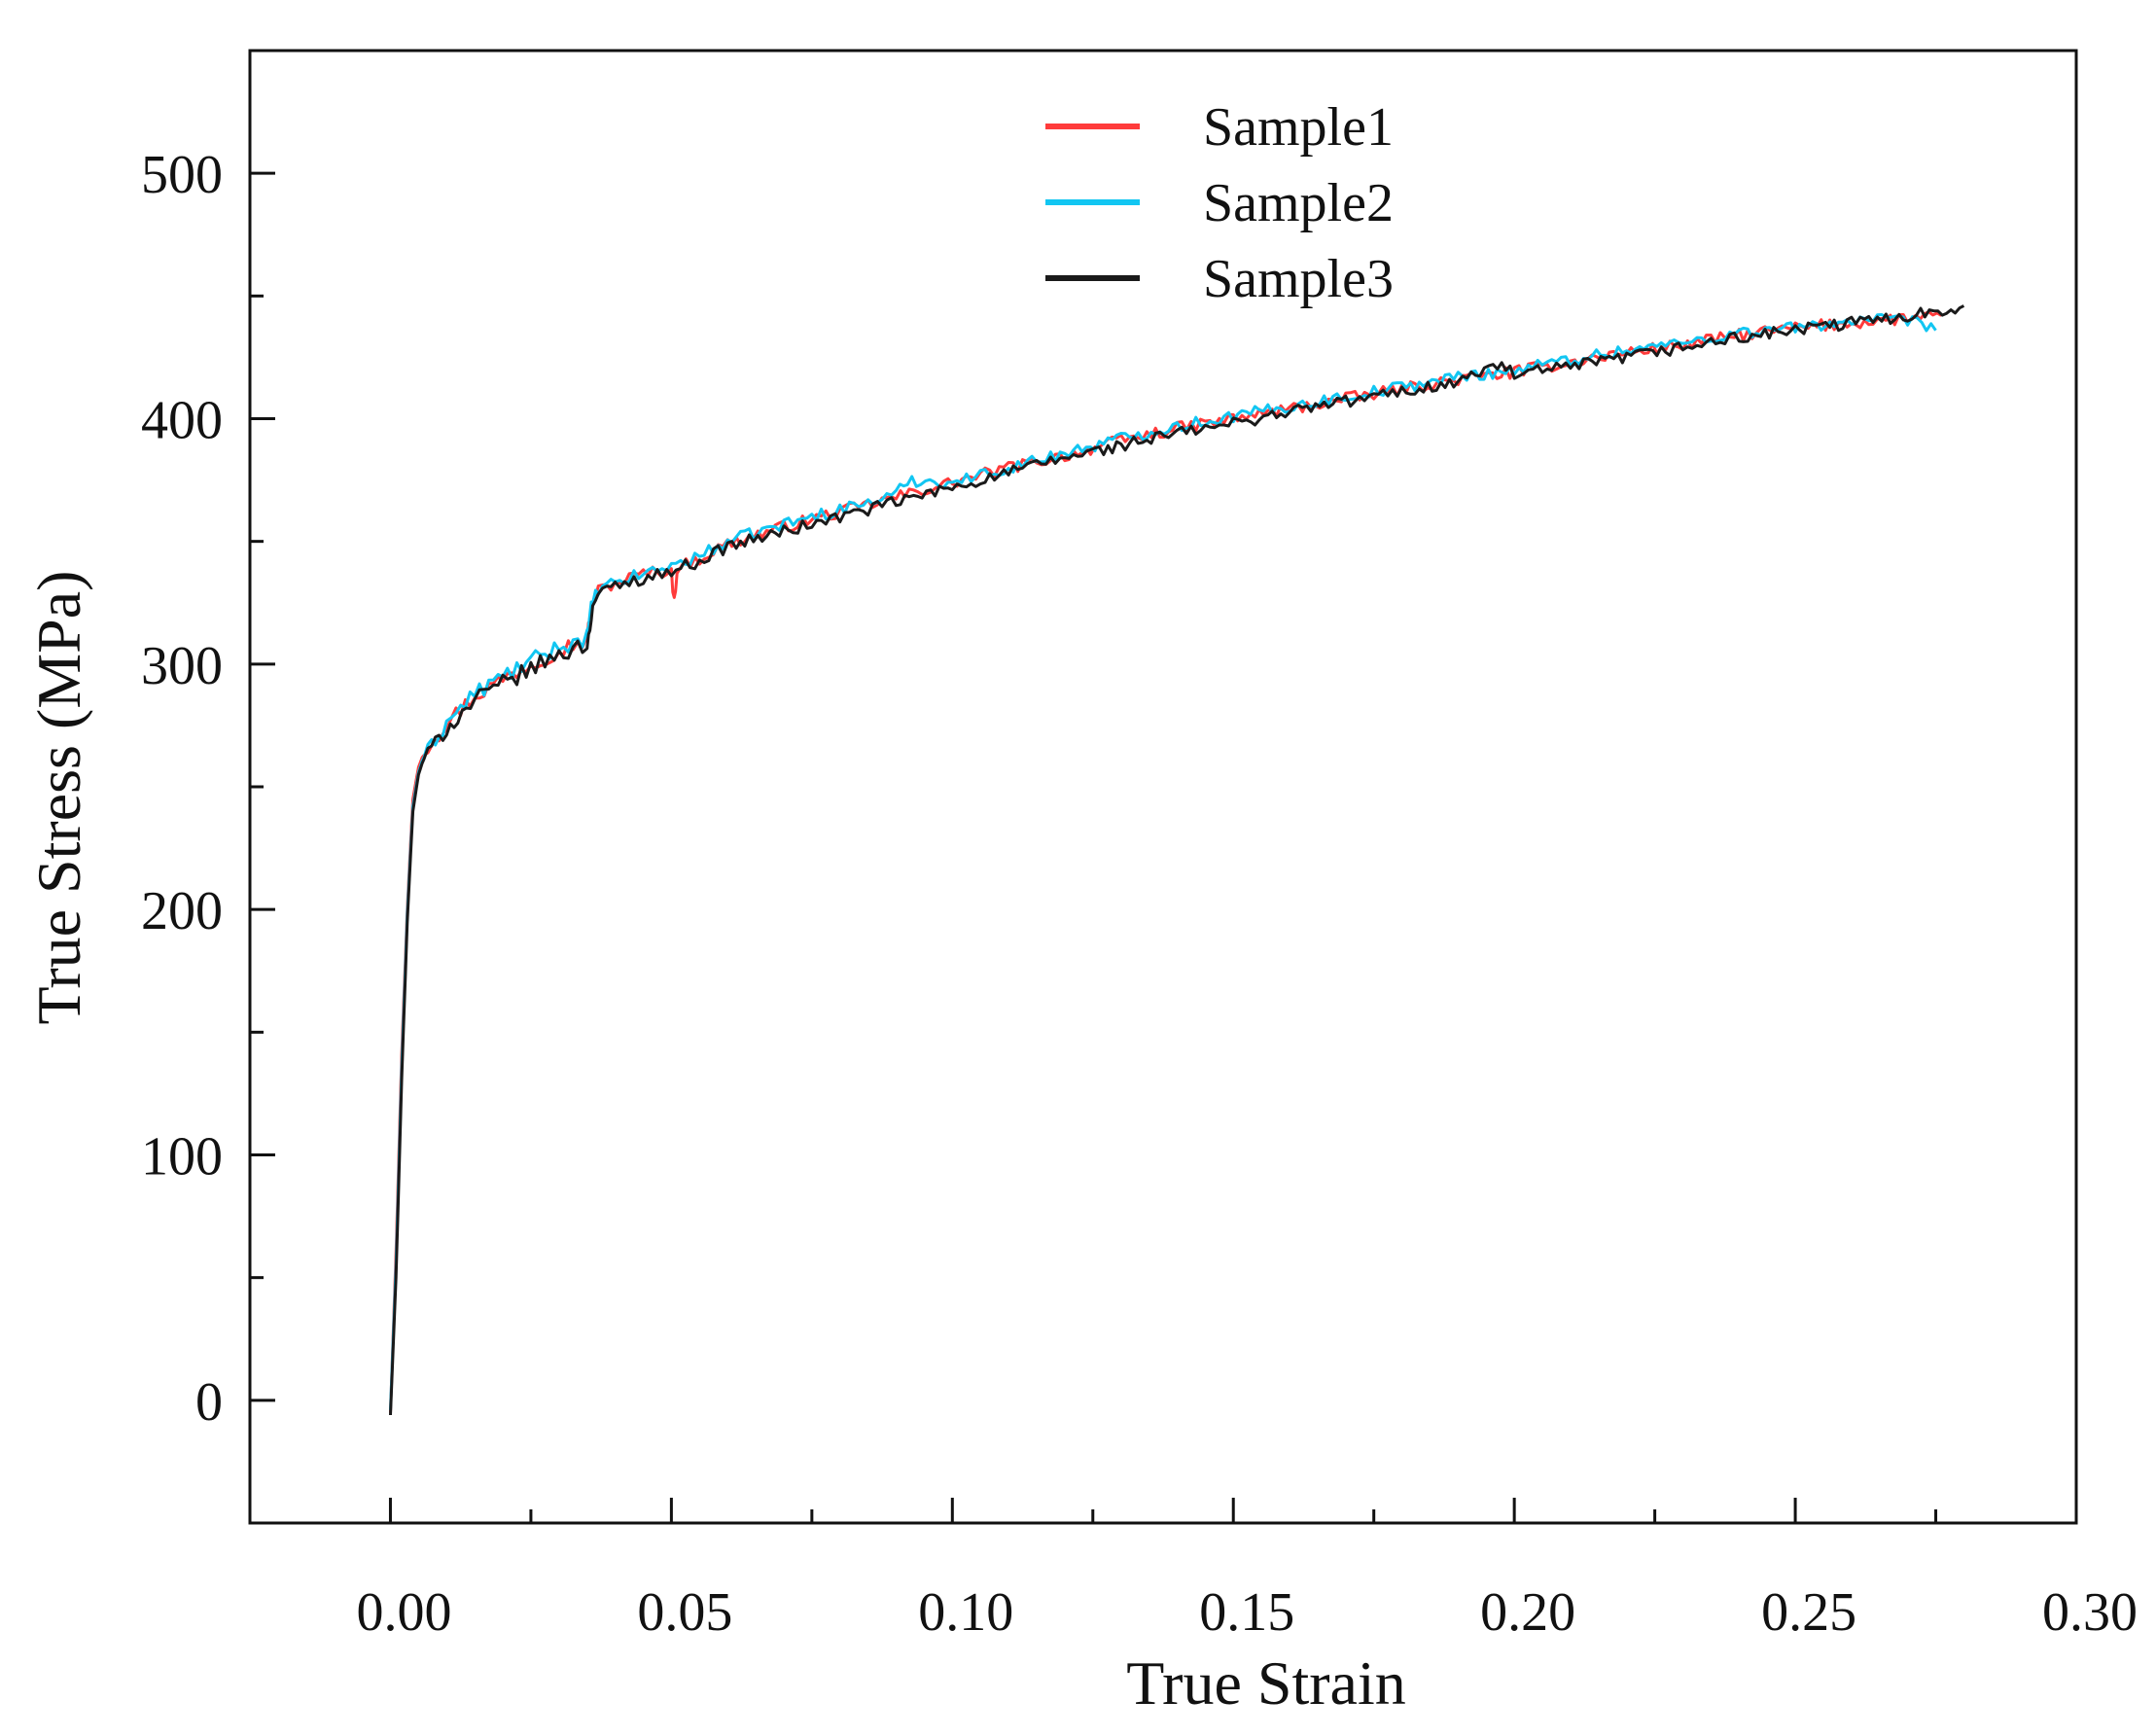 The image size is (2156, 1736). What do you see at coordinates (182, 666) in the screenshot?
I see `y-tick-label: 300` at bounding box center [182, 666].